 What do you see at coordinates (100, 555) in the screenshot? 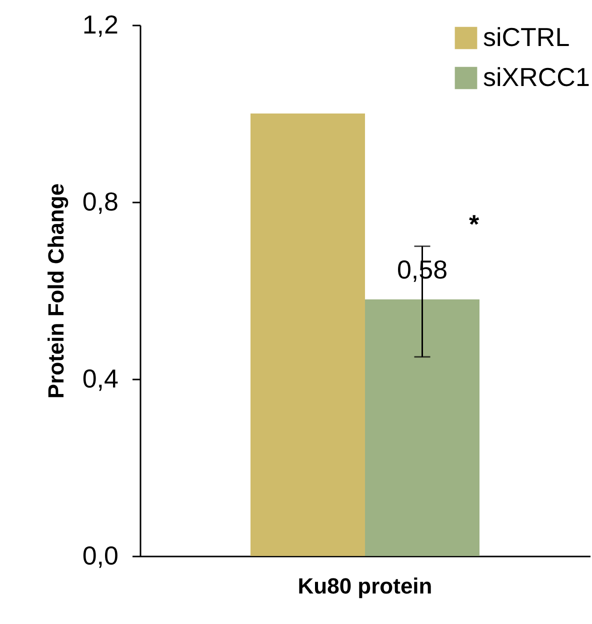
I see `y-tick-label: 0,0` at bounding box center [100, 555].